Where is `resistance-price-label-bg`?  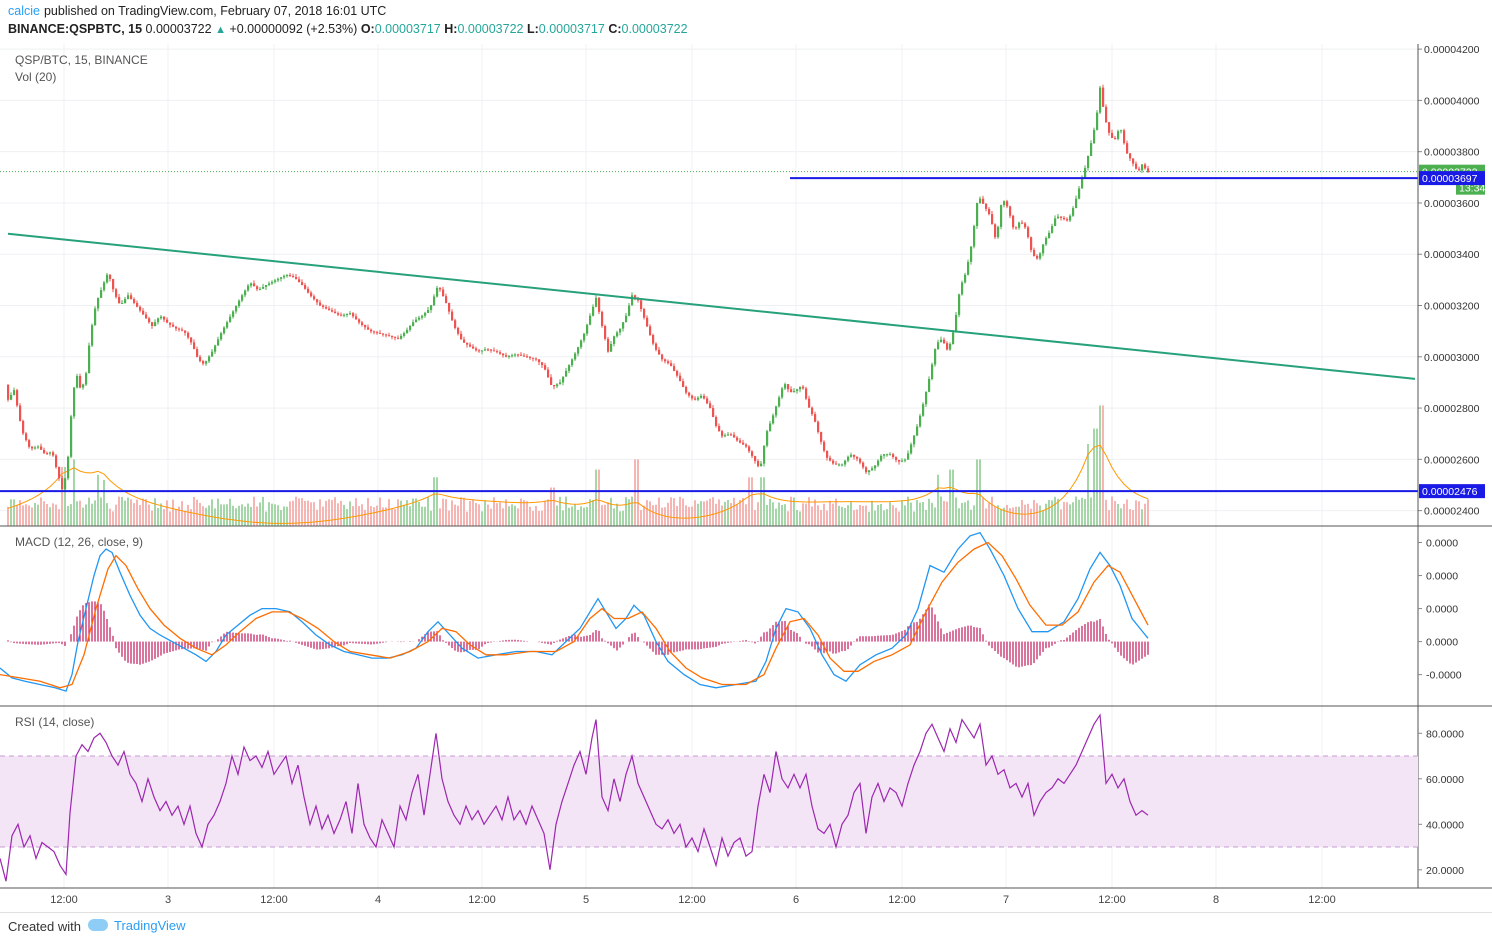 resistance-price-label-bg is located at coordinates (1452, 178).